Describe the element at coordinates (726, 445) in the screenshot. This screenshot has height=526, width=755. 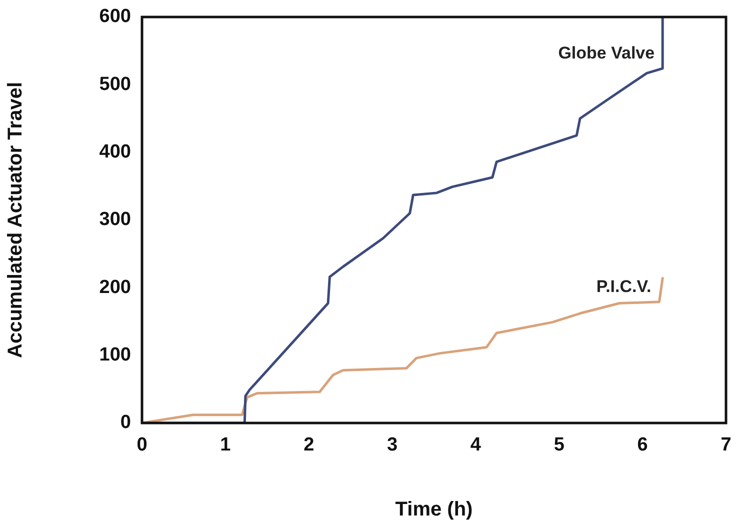
I see `x-tick-label: 7` at that location.